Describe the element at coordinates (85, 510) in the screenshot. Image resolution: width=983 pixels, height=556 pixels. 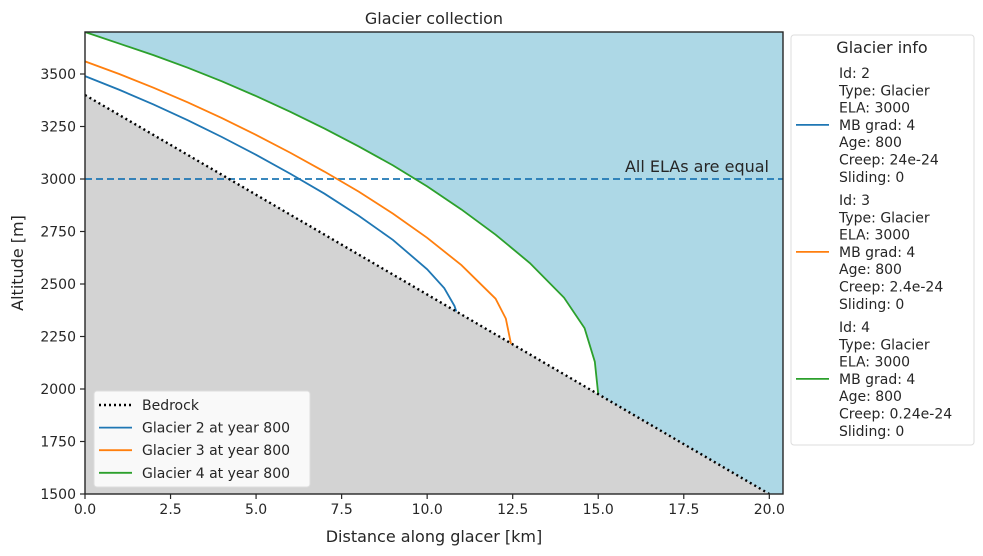
I see `x-tick-label: 0.0` at that location.